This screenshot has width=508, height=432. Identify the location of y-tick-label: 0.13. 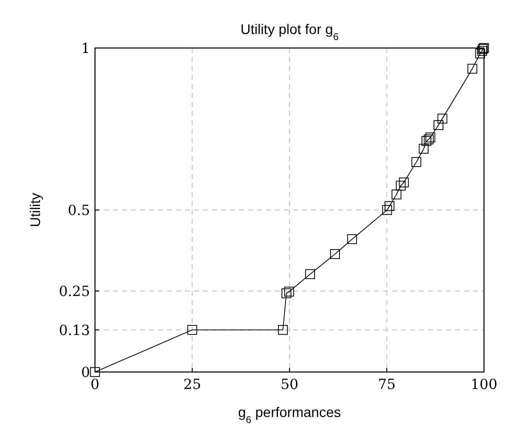
(74, 330).